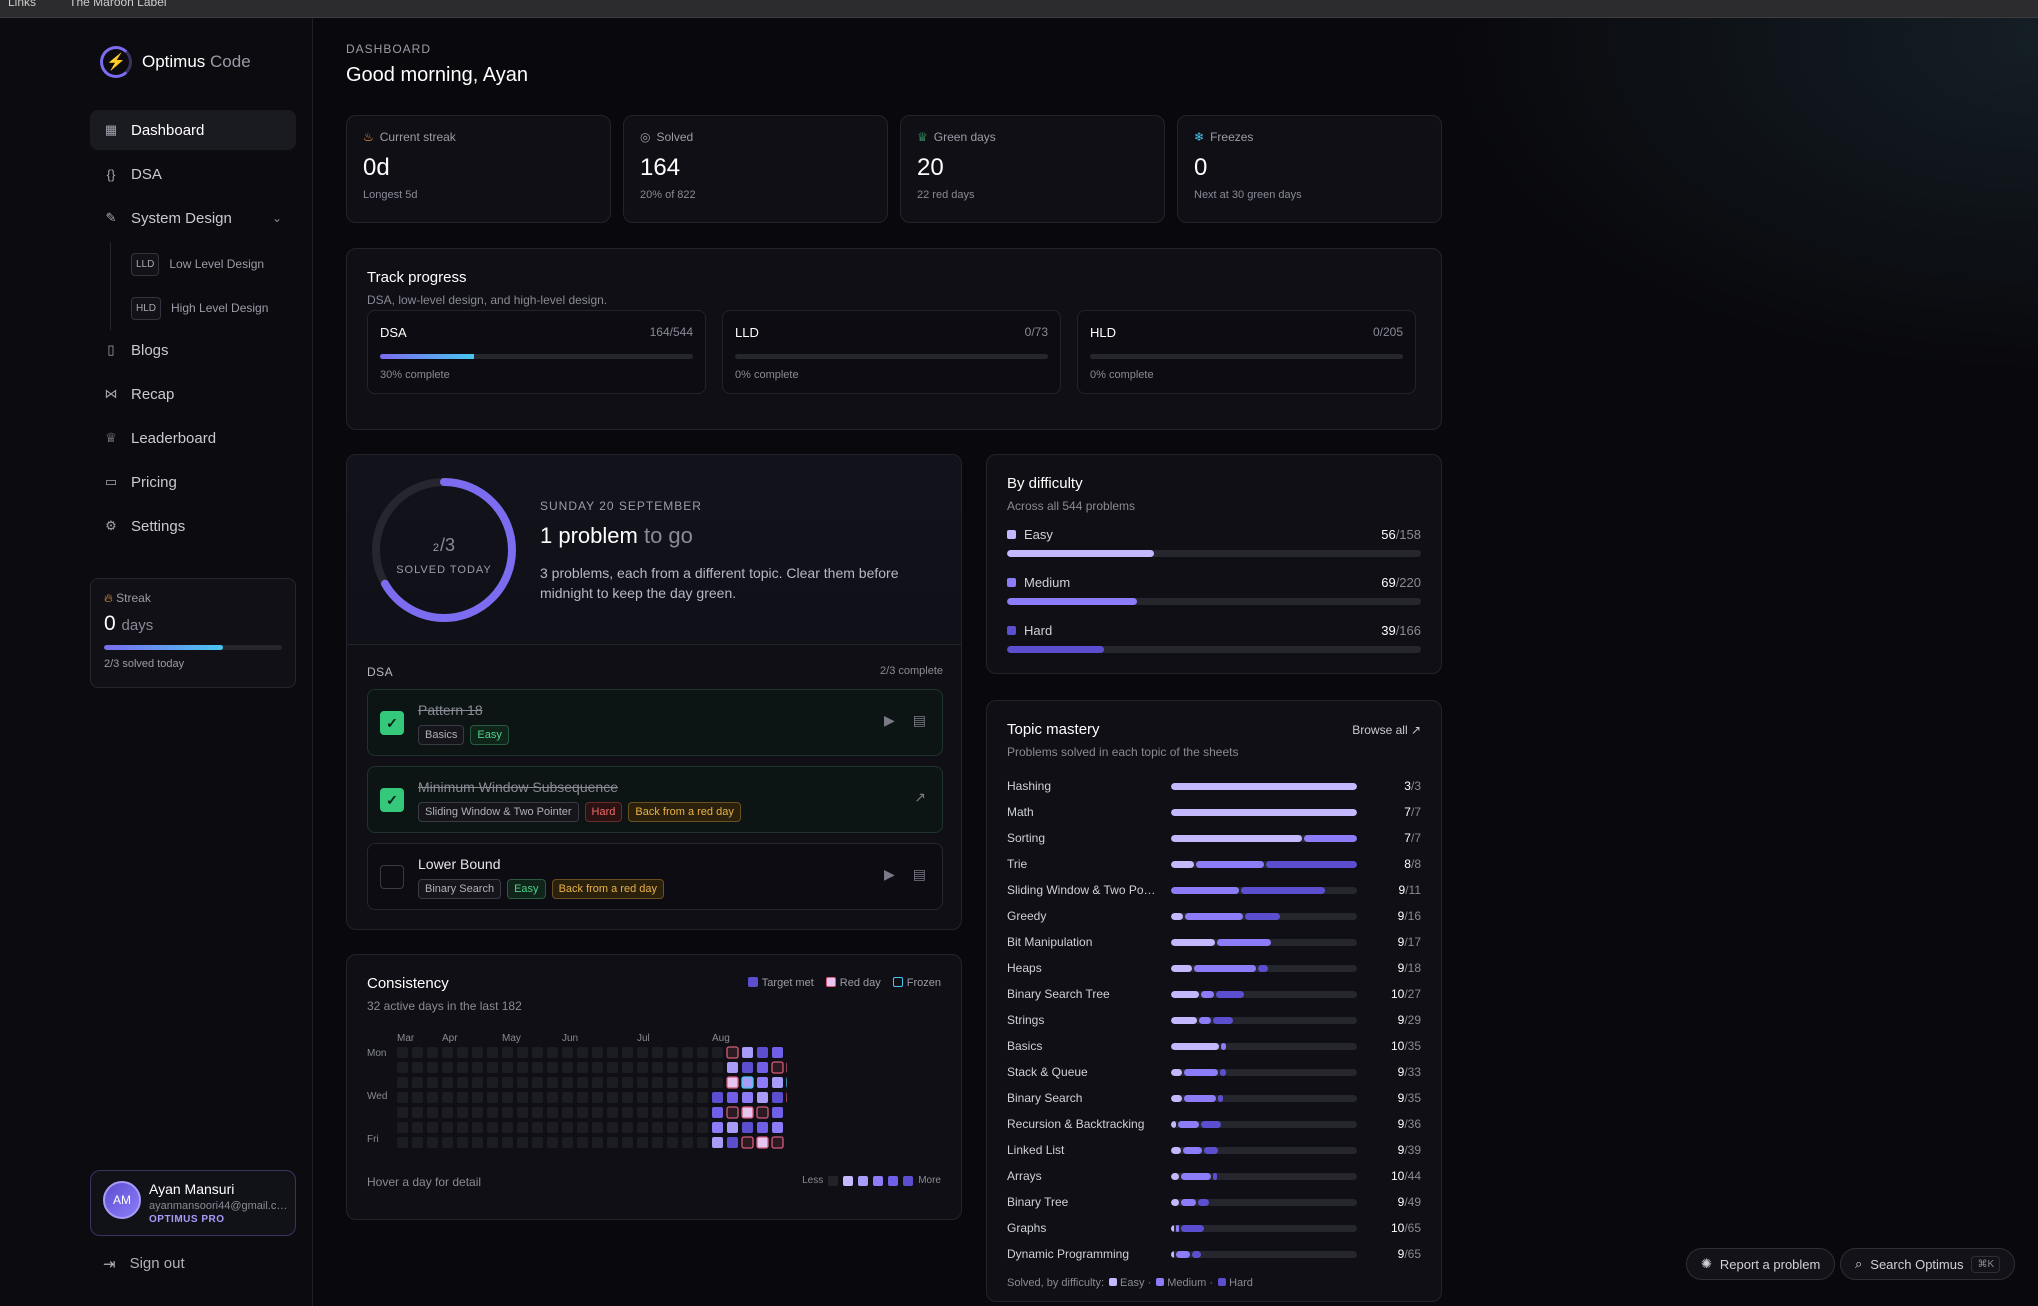 The height and width of the screenshot is (1306, 2038). I want to click on topic-row: Strings 9/29, so click(1214, 1020).